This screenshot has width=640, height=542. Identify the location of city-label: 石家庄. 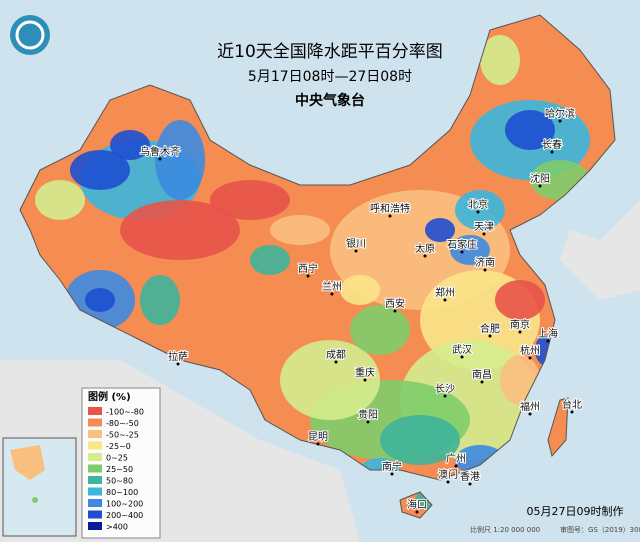
(462, 244).